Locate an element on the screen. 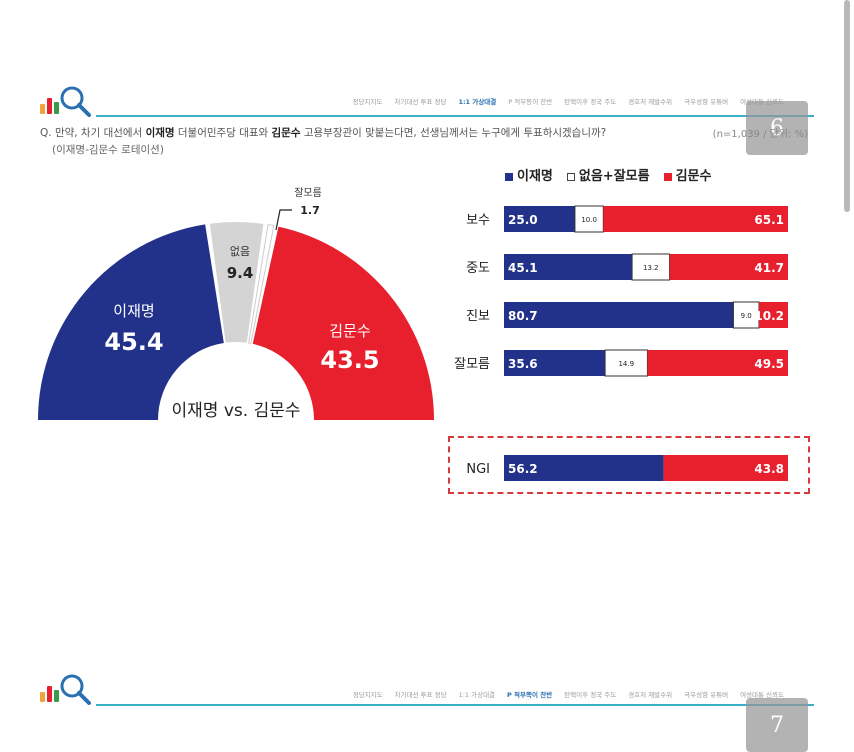 This screenshot has width=854, height=752. question-mid: 더불어민주당 대표와 is located at coordinates (223, 133).